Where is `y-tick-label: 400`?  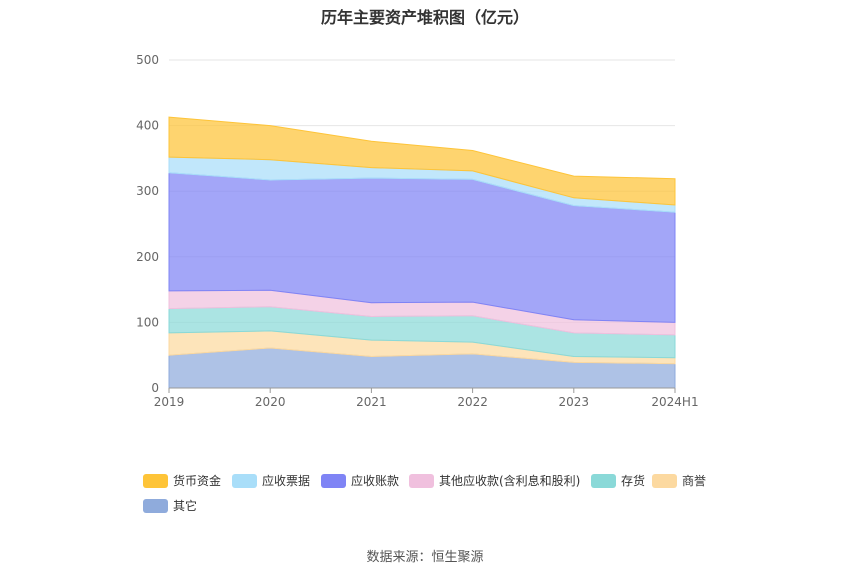
y-tick-label: 400 is located at coordinates (147, 126).